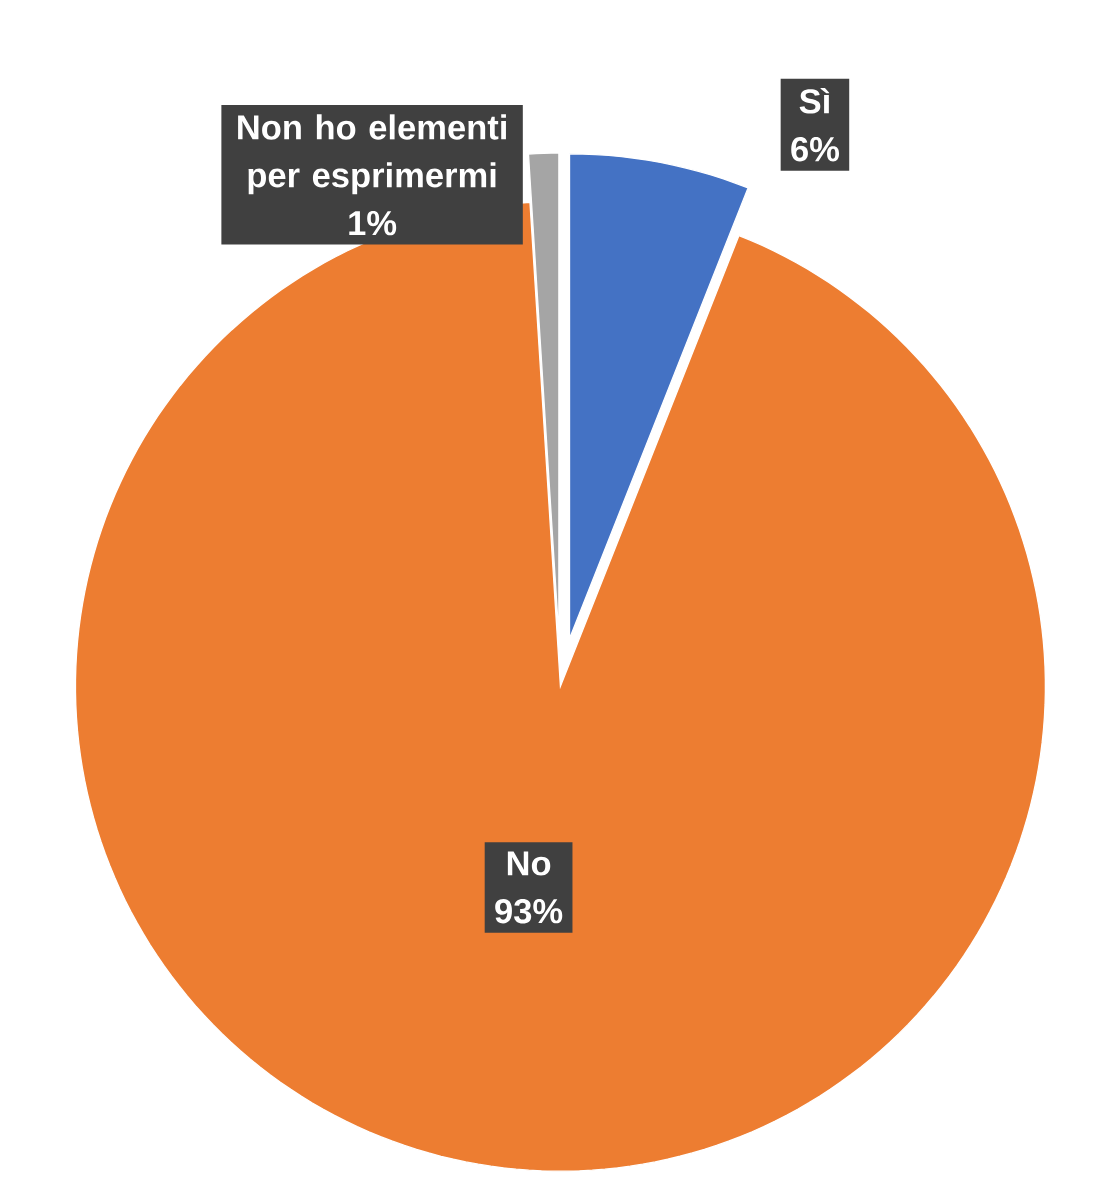 Image resolution: width=1099 pixels, height=1182 pixels. Describe the element at coordinates (815, 149) in the screenshot. I see `data-label: 6%` at that location.